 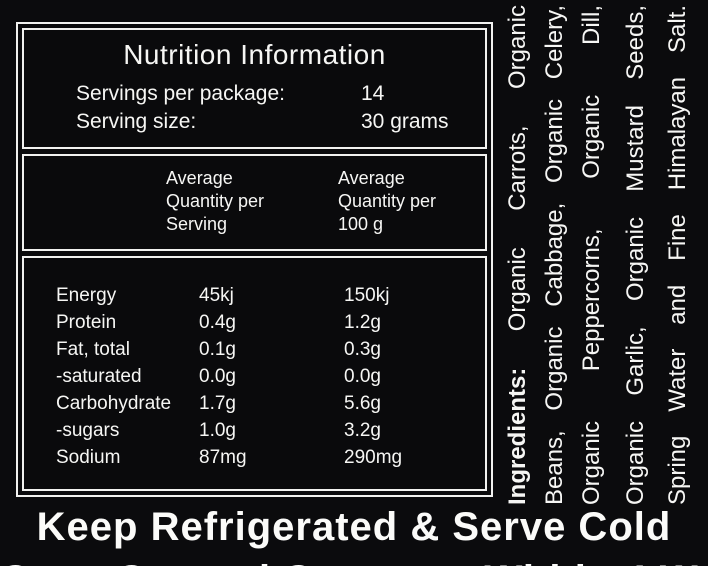 I want to click on nutrient-serving-value: 1.7g, so click(x=217, y=403).